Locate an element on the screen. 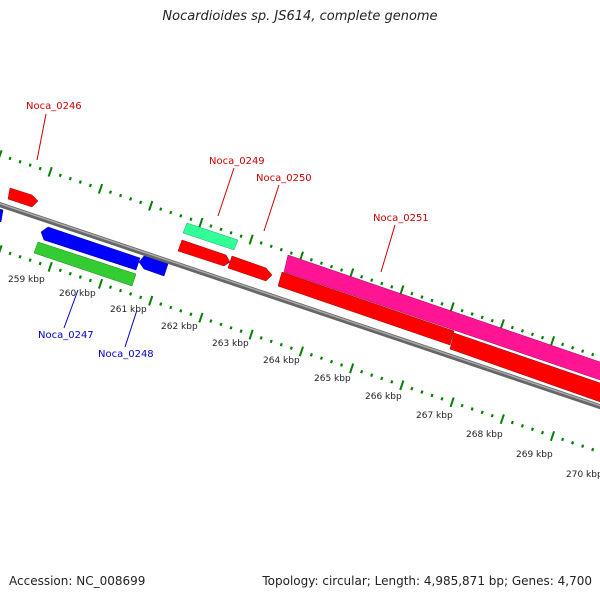 The width and height of the screenshot is (600, 600). feature-noca-0248-blue is located at coordinates (153, 266).